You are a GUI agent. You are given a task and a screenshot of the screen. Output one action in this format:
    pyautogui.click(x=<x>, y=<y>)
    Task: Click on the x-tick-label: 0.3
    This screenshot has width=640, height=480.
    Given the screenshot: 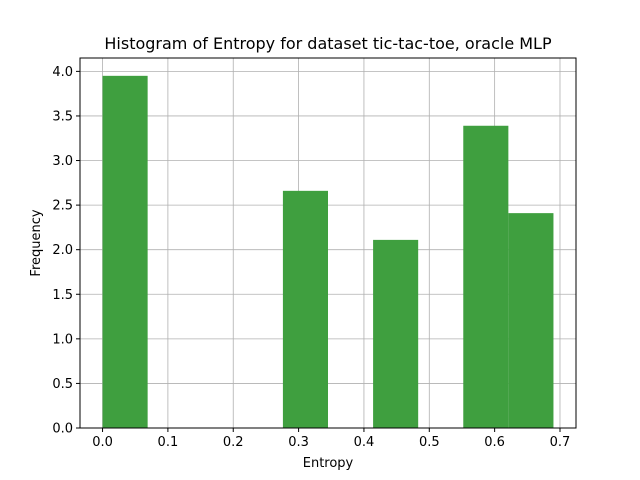 What is the action you would take?
    pyautogui.click(x=298, y=442)
    